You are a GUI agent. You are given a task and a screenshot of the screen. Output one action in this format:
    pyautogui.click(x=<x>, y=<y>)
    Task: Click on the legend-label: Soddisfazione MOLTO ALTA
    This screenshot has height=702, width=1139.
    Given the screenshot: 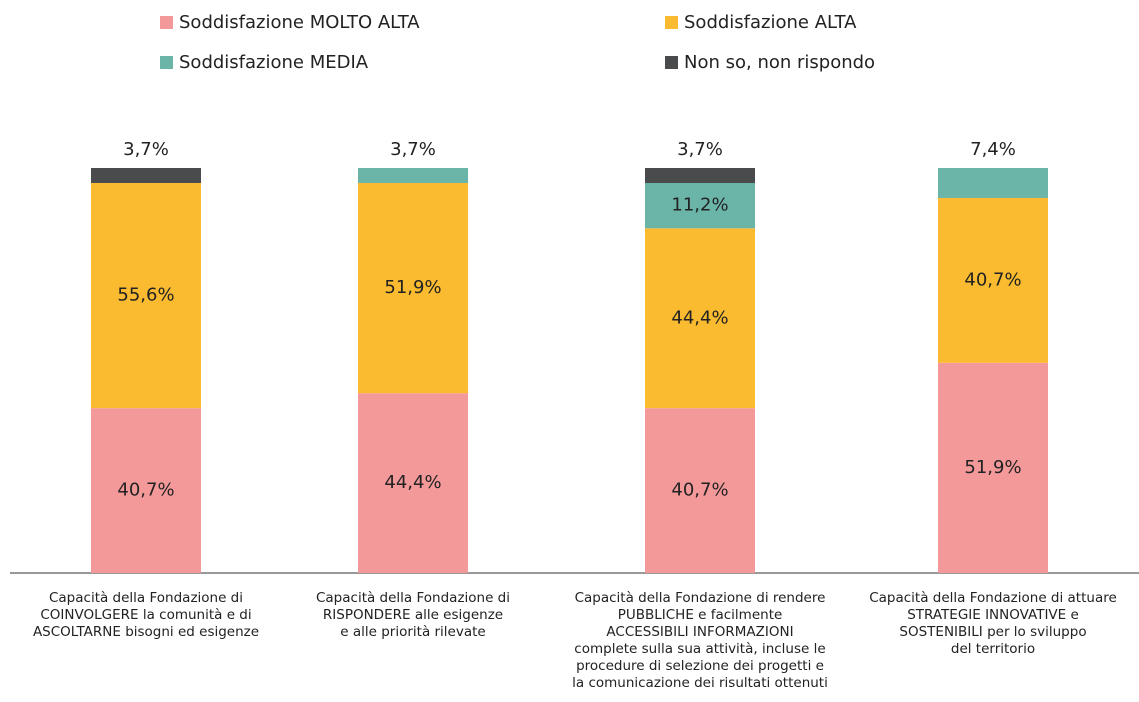 What is the action you would take?
    pyautogui.click(x=299, y=22)
    